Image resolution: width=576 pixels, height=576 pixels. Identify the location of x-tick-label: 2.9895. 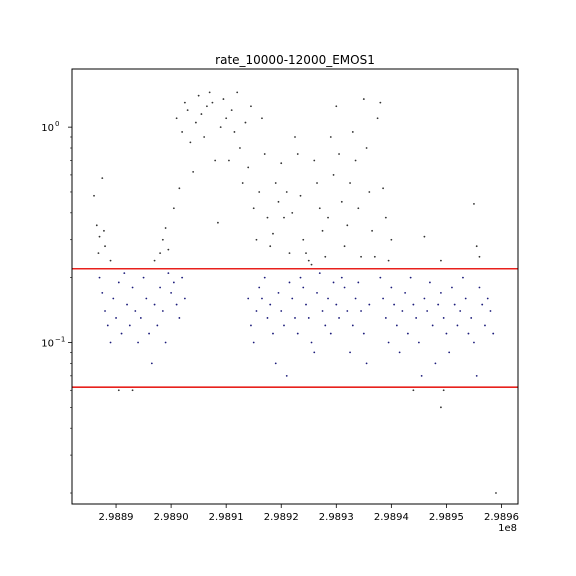
(446, 517).